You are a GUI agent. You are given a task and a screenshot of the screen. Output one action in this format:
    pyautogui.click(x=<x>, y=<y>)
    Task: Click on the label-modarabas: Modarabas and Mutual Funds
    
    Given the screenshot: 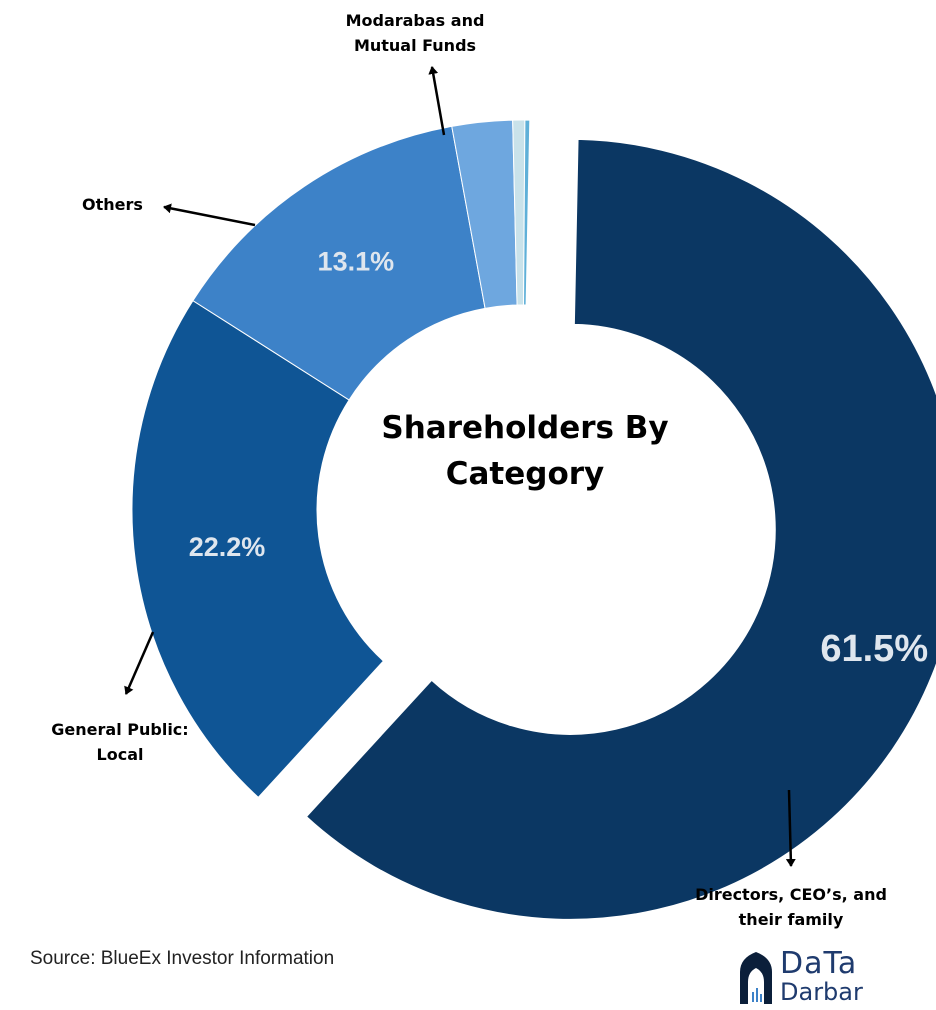 What is the action you would take?
    pyautogui.click(x=415, y=33)
    